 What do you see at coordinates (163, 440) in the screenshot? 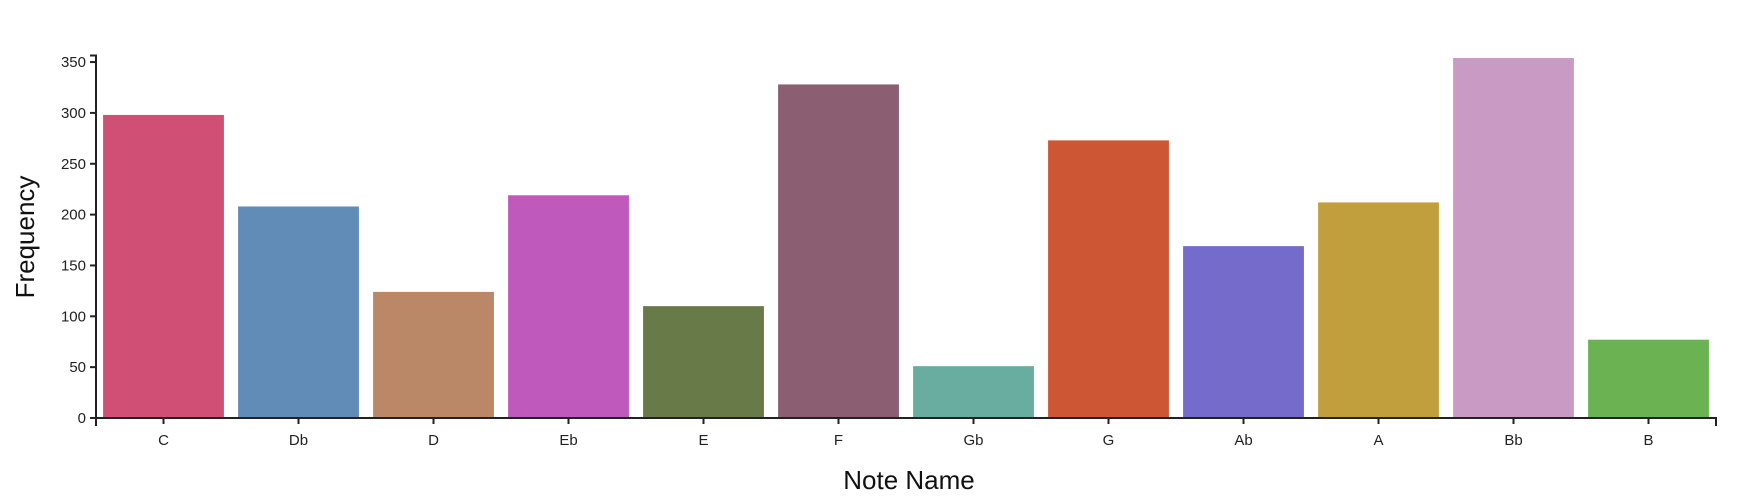
I see `x-tick-label-c: C` at bounding box center [163, 440].